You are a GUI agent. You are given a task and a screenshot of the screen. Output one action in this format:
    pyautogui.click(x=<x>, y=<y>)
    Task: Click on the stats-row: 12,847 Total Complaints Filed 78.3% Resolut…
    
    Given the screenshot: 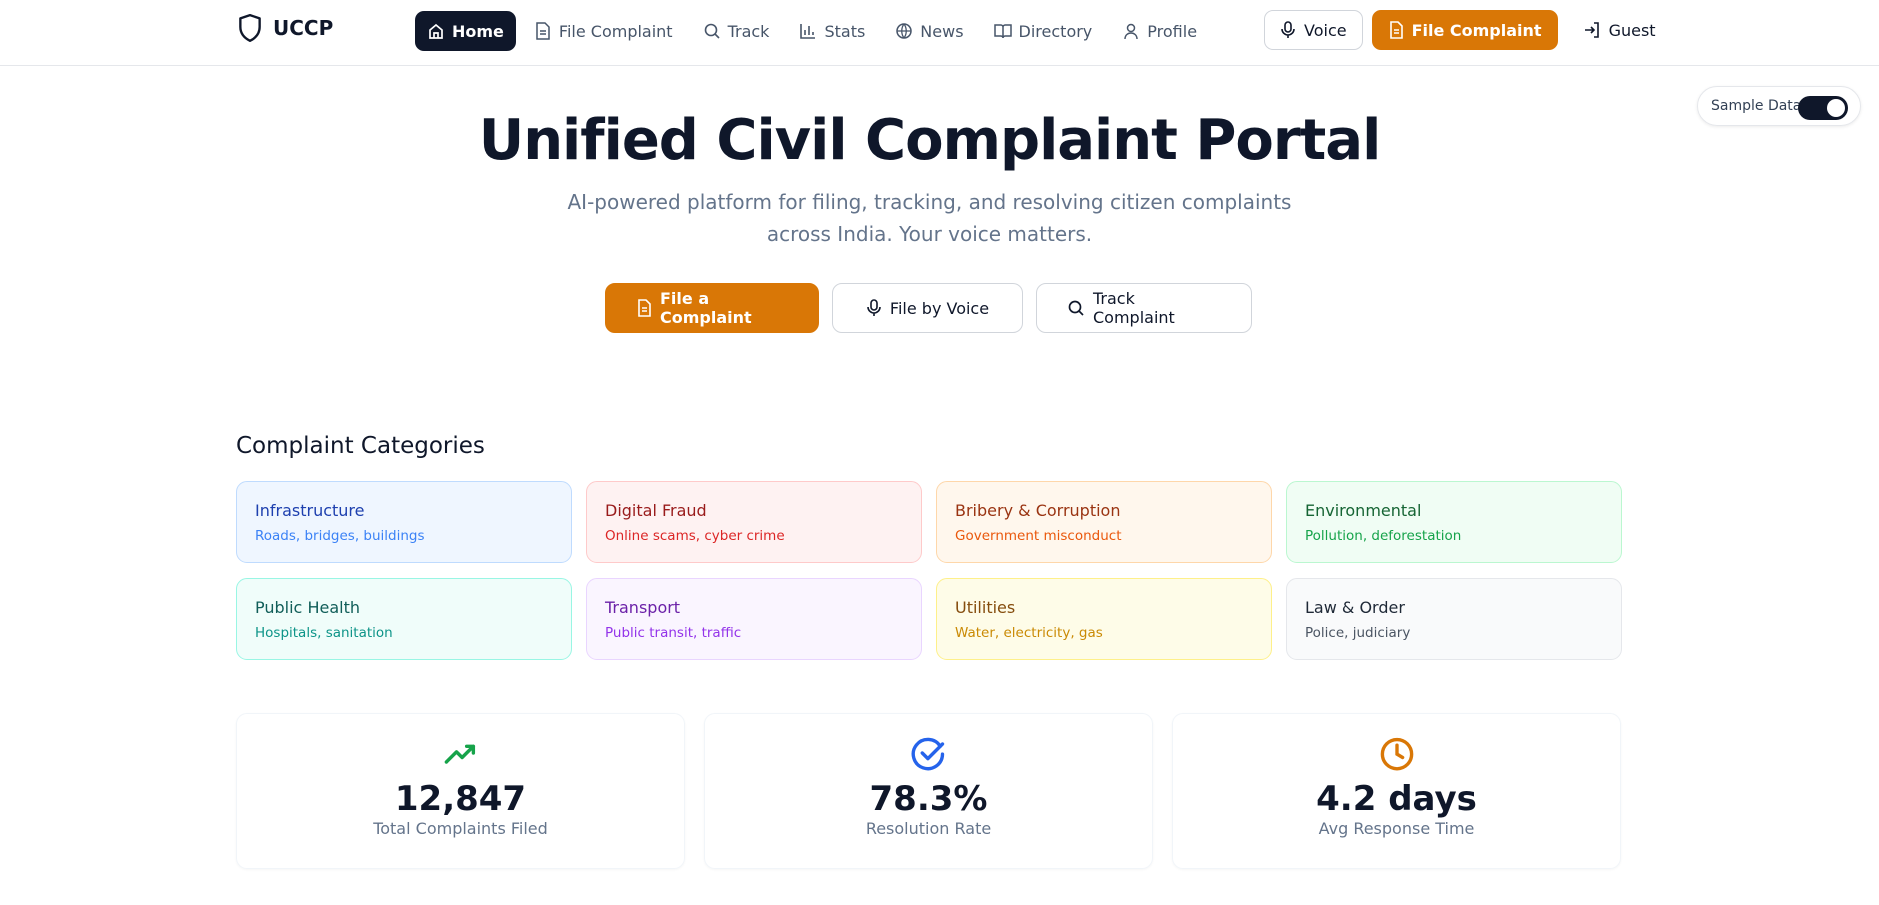 What is the action you would take?
    pyautogui.click(x=928, y=791)
    